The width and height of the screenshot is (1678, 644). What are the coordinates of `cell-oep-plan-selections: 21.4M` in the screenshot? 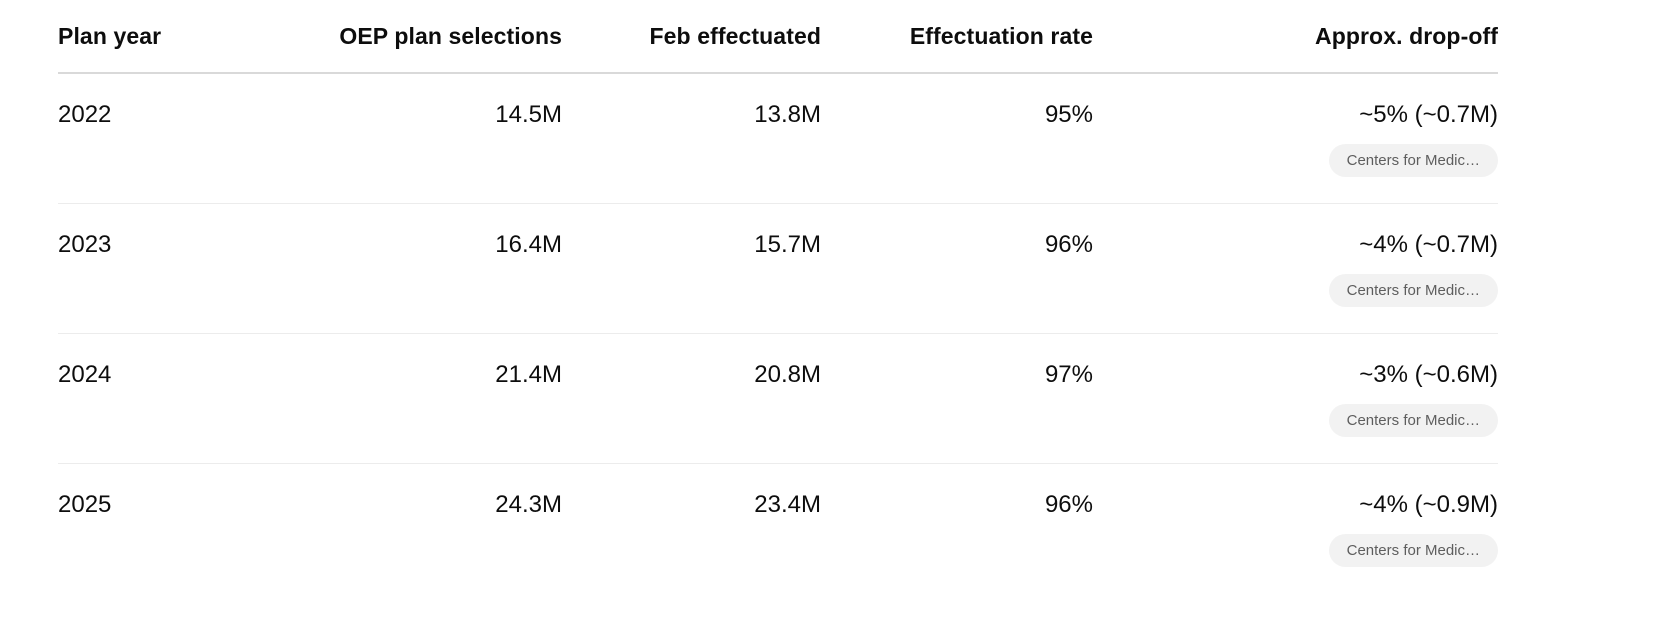 It's located at (528, 374).